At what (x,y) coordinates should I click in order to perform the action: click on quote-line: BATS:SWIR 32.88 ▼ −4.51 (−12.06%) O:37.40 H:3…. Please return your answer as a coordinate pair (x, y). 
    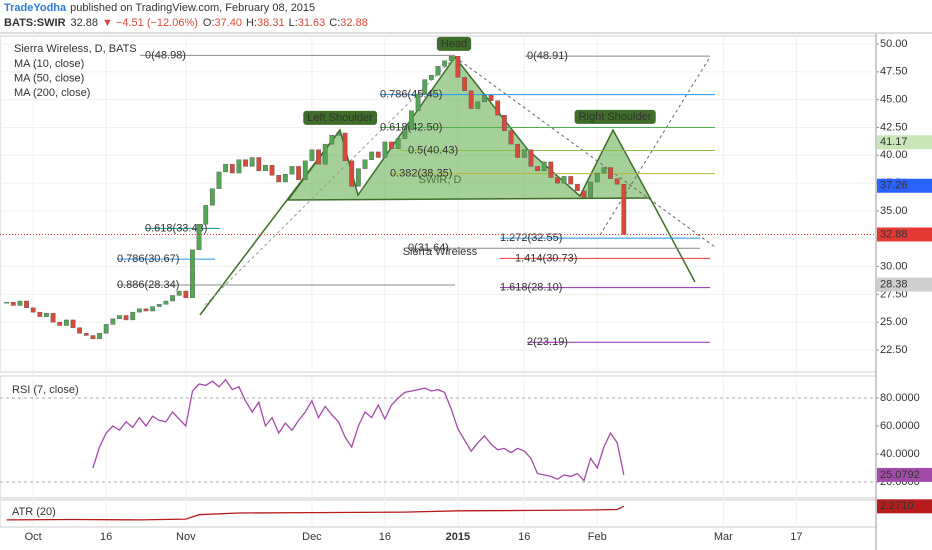
    Looking at the image, I should click on (186, 23).